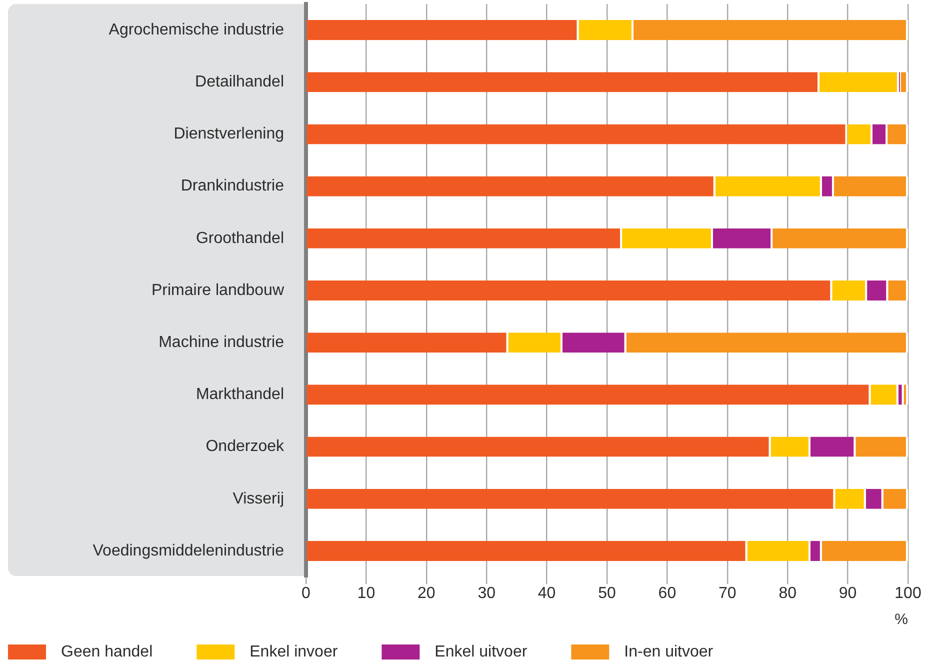 The width and height of the screenshot is (932, 664). What do you see at coordinates (727, 593) in the screenshot?
I see `x-tick-label: 70` at bounding box center [727, 593].